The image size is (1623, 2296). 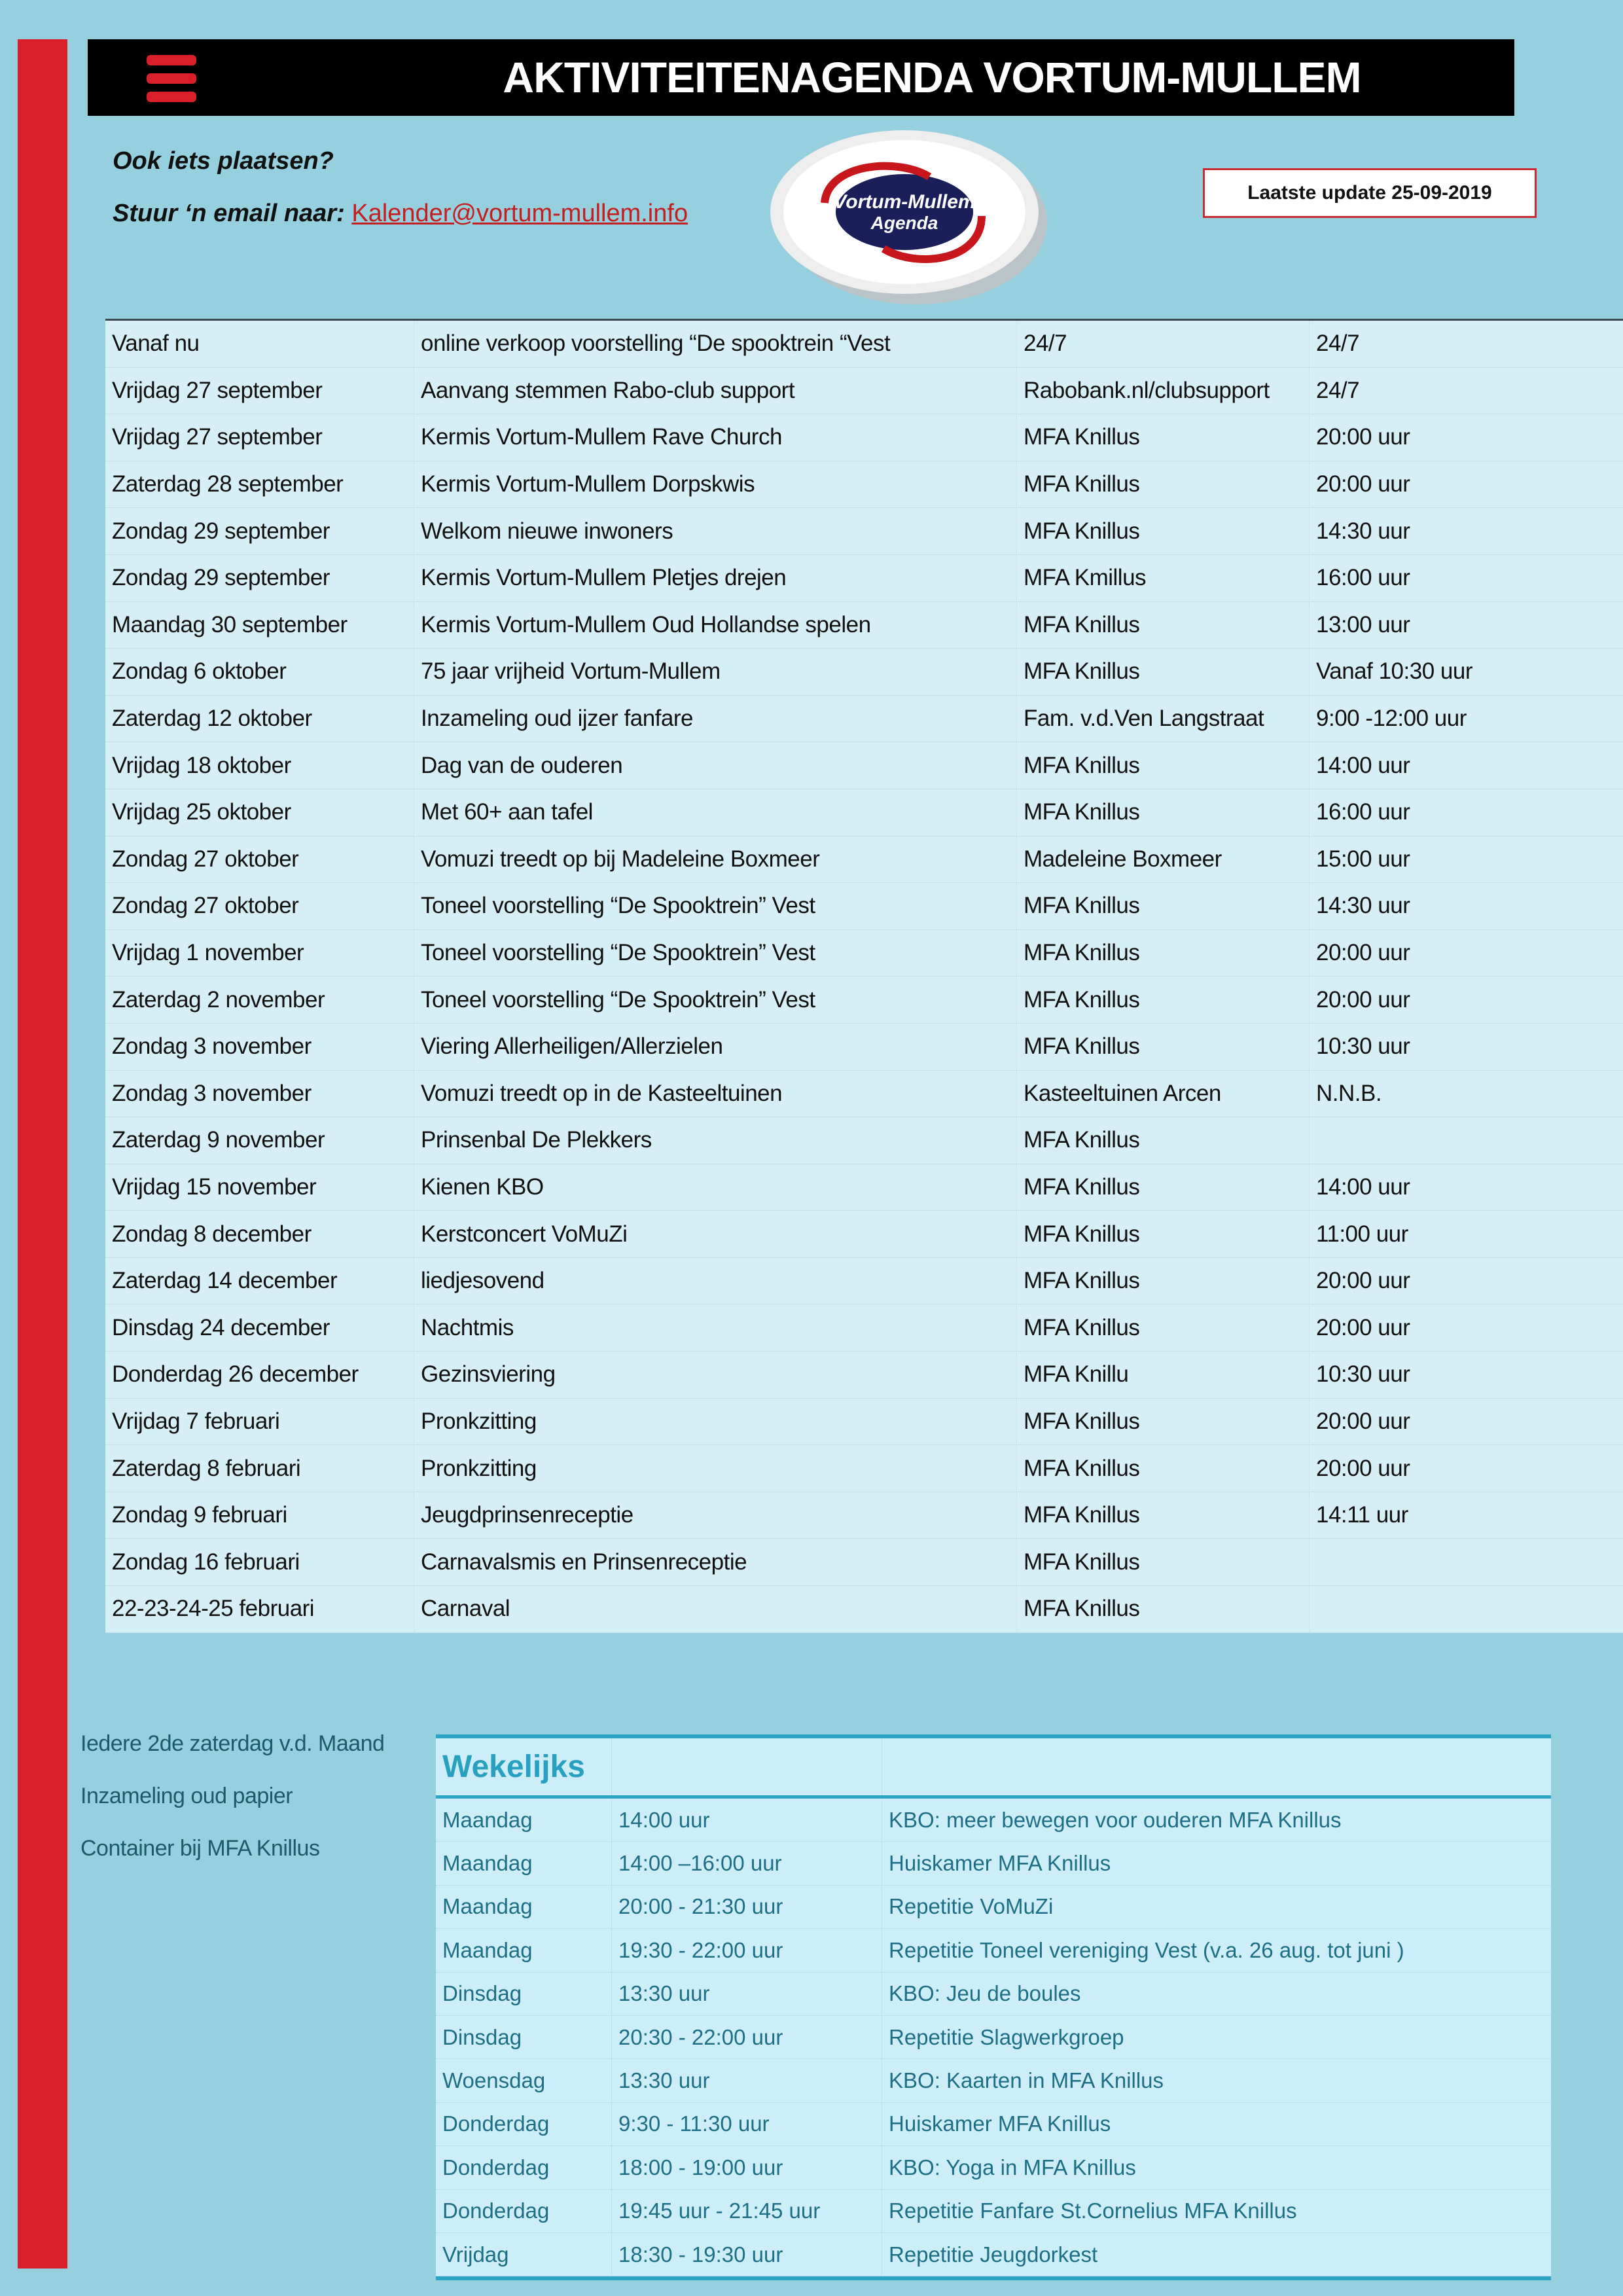 I want to click on email-link: Kalender@vortum-mullem.info, so click(x=519, y=213).